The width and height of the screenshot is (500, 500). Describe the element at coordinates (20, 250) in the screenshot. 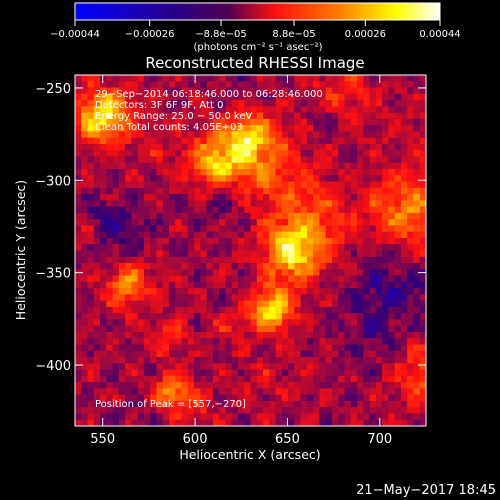

I see `y-axis-label: Heliocentric Y (arcsec)` at that location.